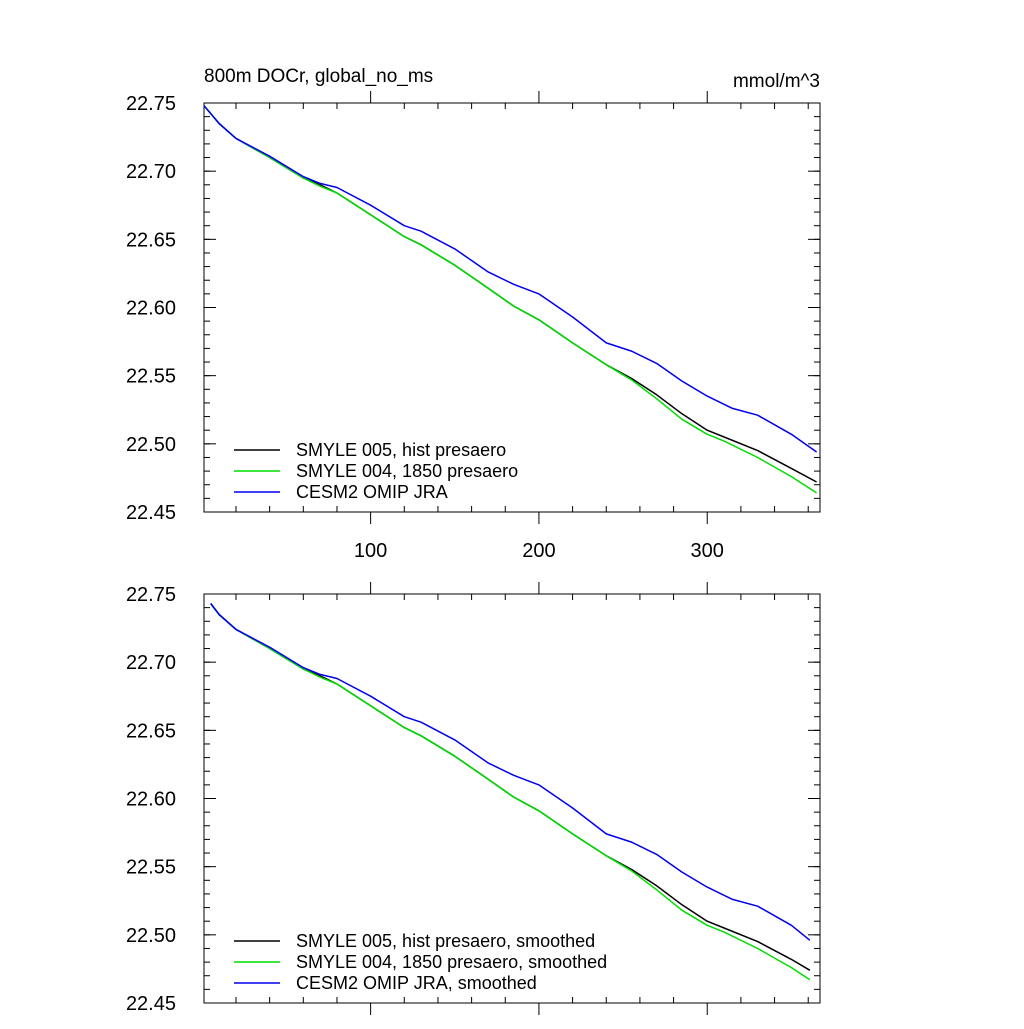 The height and width of the screenshot is (1029, 1024). Describe the element at coordinates (707, 551) in the screenshot. I see `x-tick-label: 300` at that location.